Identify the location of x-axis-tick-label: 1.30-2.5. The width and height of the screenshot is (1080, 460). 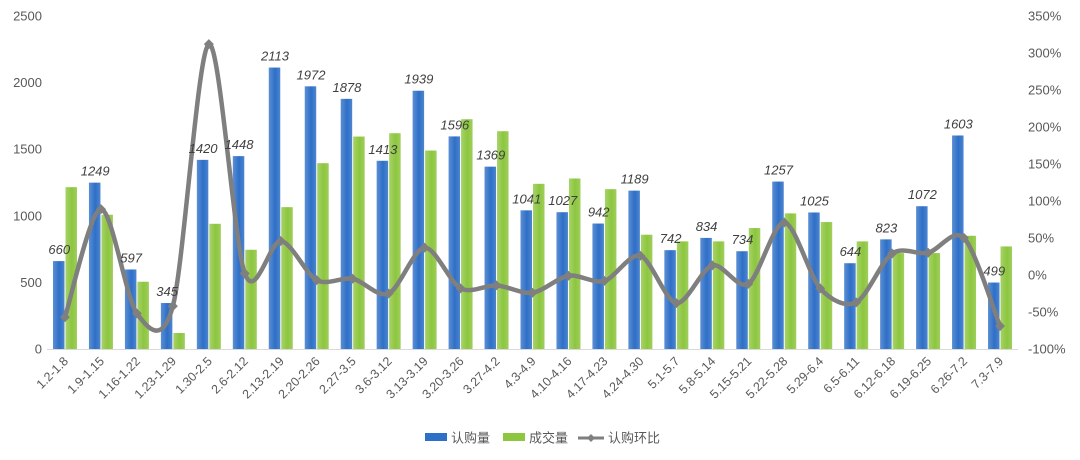
(194, 375).